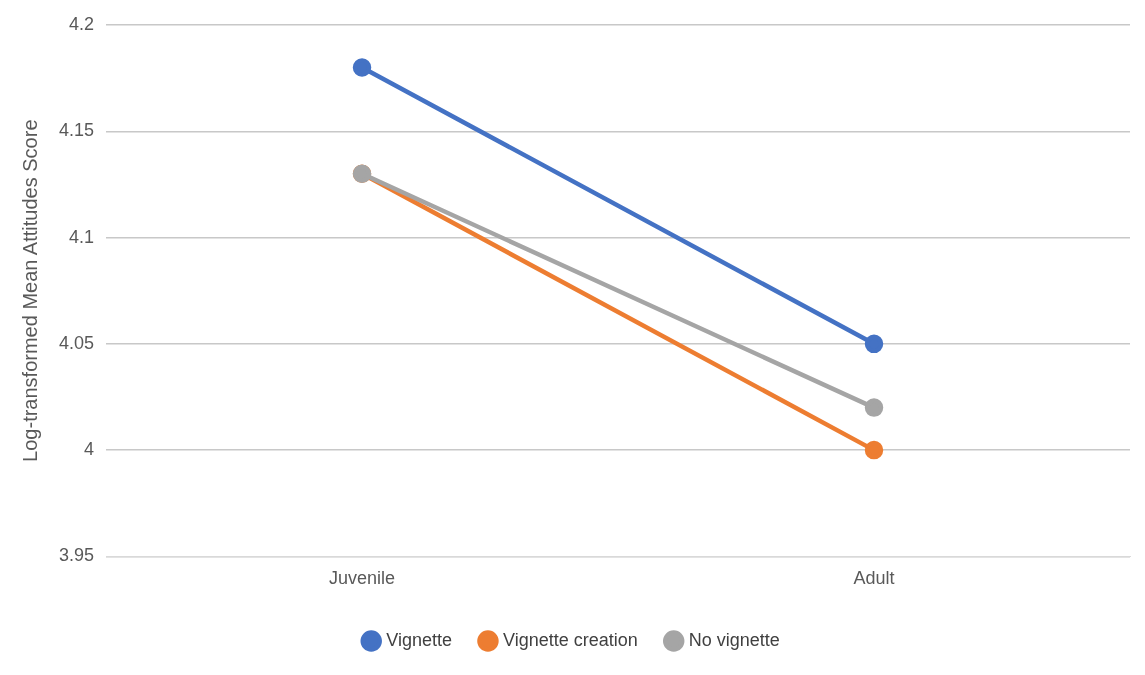 The height and width of the screenshot is (675, 1145). Describe the element at coordinates (362, 578) in the screenshot. I see `x-tick-label: Juvenile` at that location.